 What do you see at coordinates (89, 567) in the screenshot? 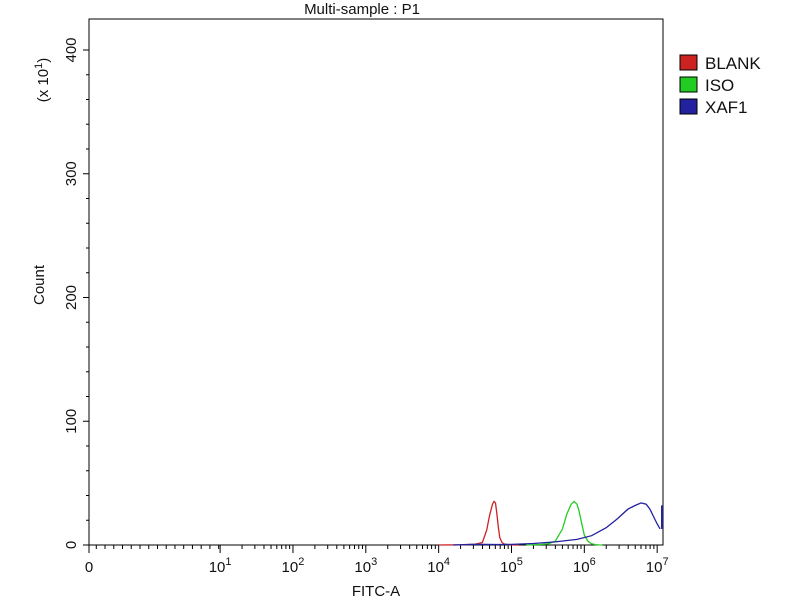
I see `x-tick-label: 0` at bounding box center [89, 567].